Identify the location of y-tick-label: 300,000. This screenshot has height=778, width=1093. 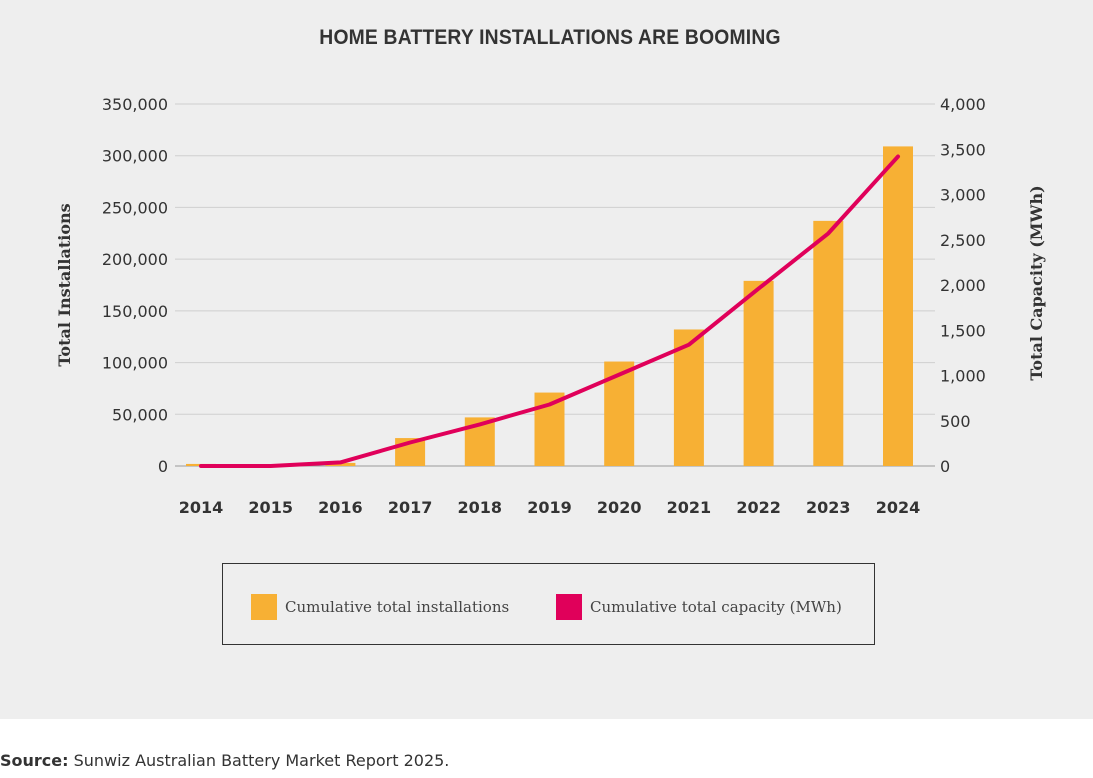
(135, 156).